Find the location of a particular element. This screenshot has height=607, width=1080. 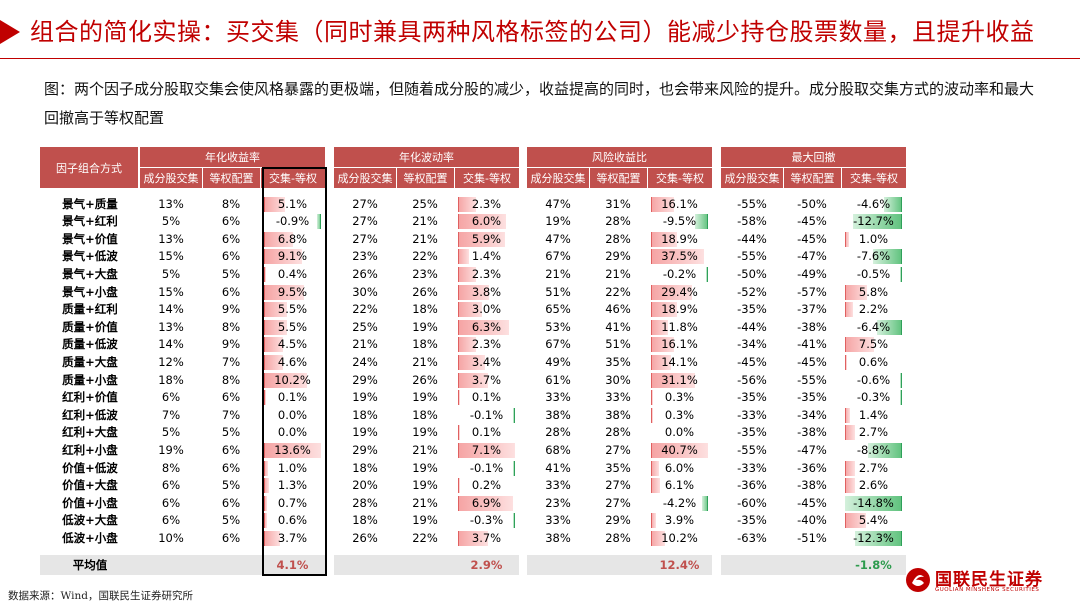

table-row-label: 价值+大盘 is located at coordinates (90, 485).